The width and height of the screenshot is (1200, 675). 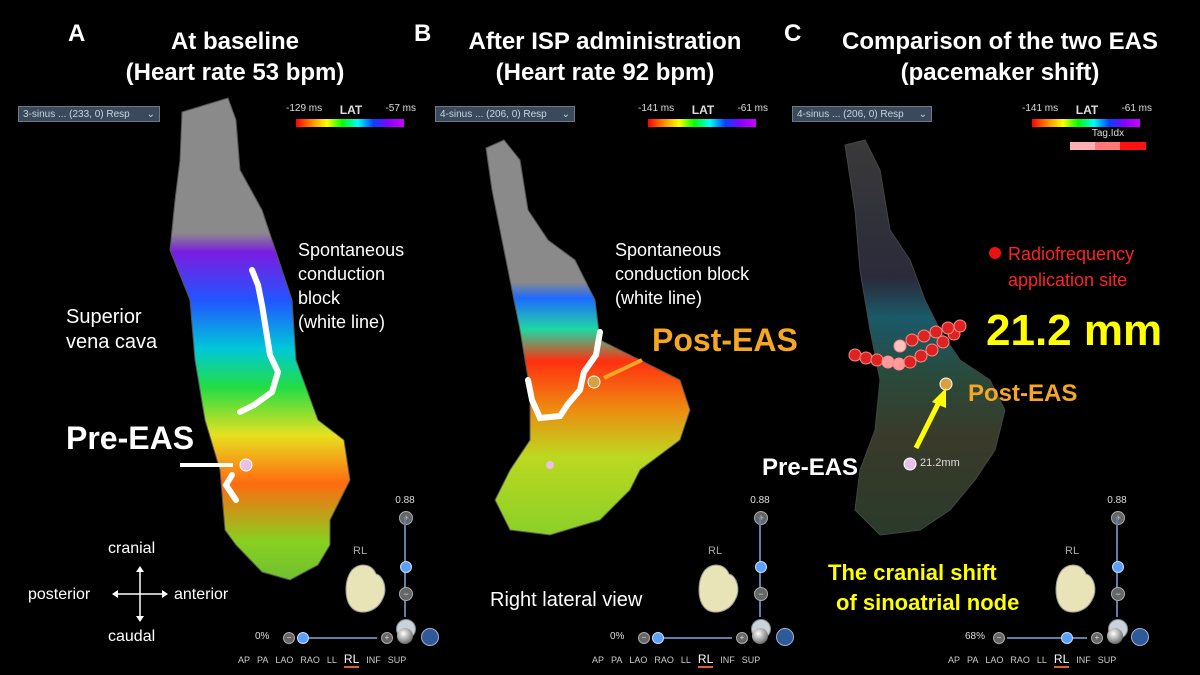 I want to click on slider-value: 0.88, so click(x=405, y=500).